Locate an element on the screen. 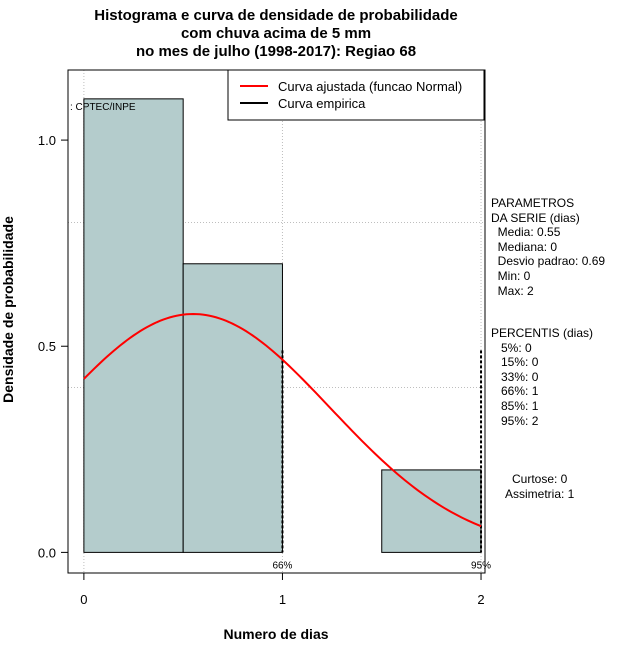  percentis-line-6: 85%: 1 is located at coordinates (515, 405).